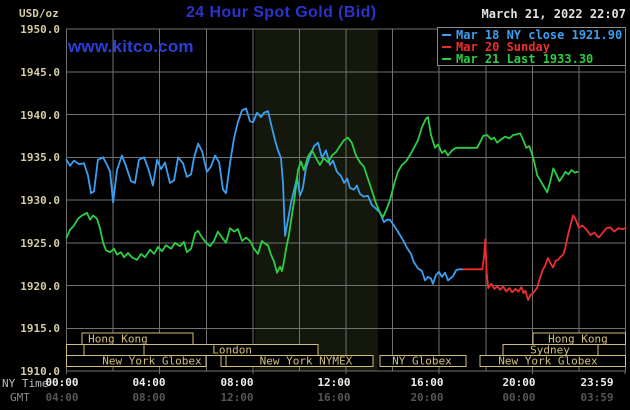 The height and width of the screenshot is (410, 630). Describe the element at coordinates (131, 46) in the screenshot. I see `kitco-watermark: www.kitco.com` at that location.